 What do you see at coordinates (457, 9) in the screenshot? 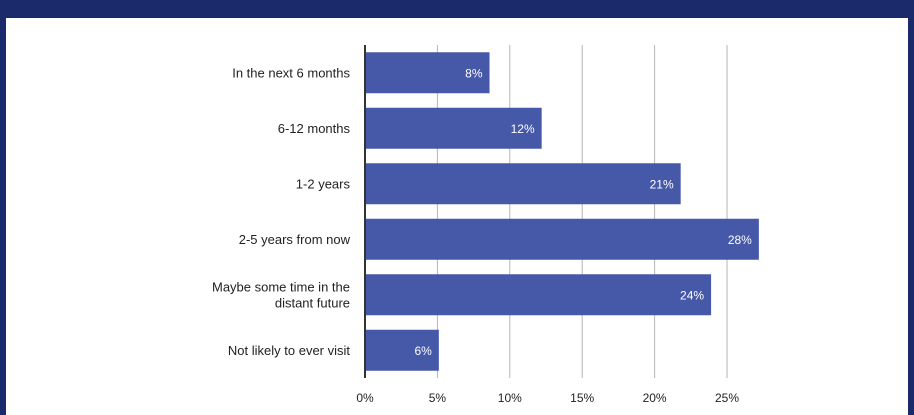
I see `header-bar` at bounding box center [457, 9].